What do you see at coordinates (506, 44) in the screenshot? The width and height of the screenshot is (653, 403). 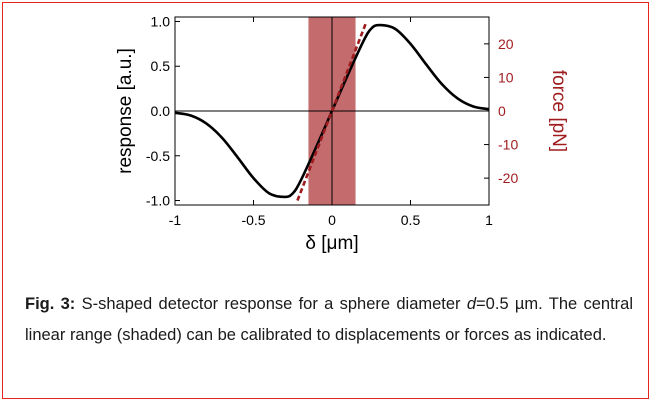 I see `y2-tick-label: 20` at bounding box center [506, 44].